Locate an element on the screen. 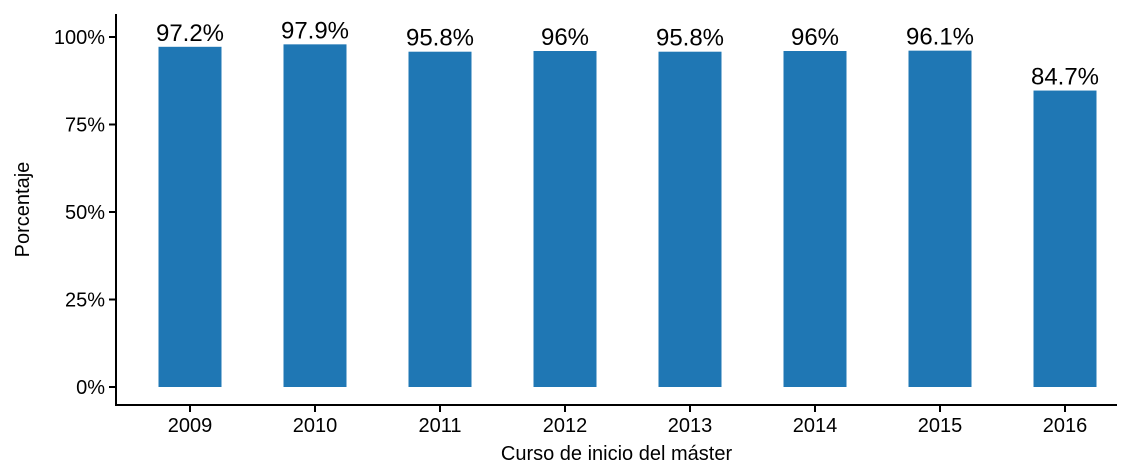  y-axis: 0% 25% 50% 75% 100% is located at coordinates (85, 210).